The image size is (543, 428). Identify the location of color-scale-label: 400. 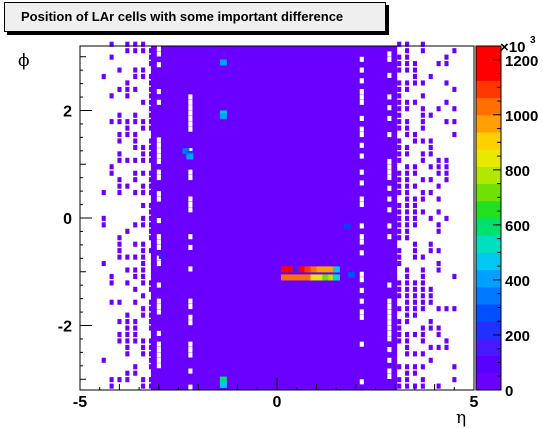
(517, 281).